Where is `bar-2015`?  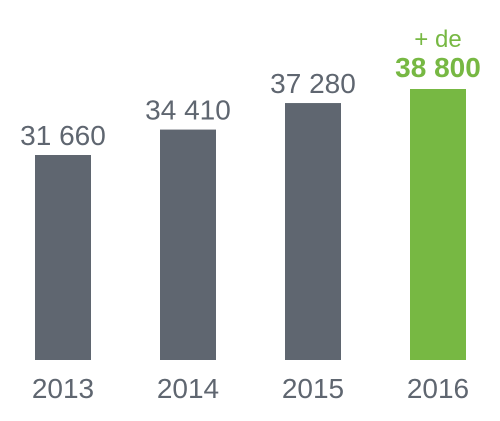
bar-2015 is located at coordinates (313, 232).